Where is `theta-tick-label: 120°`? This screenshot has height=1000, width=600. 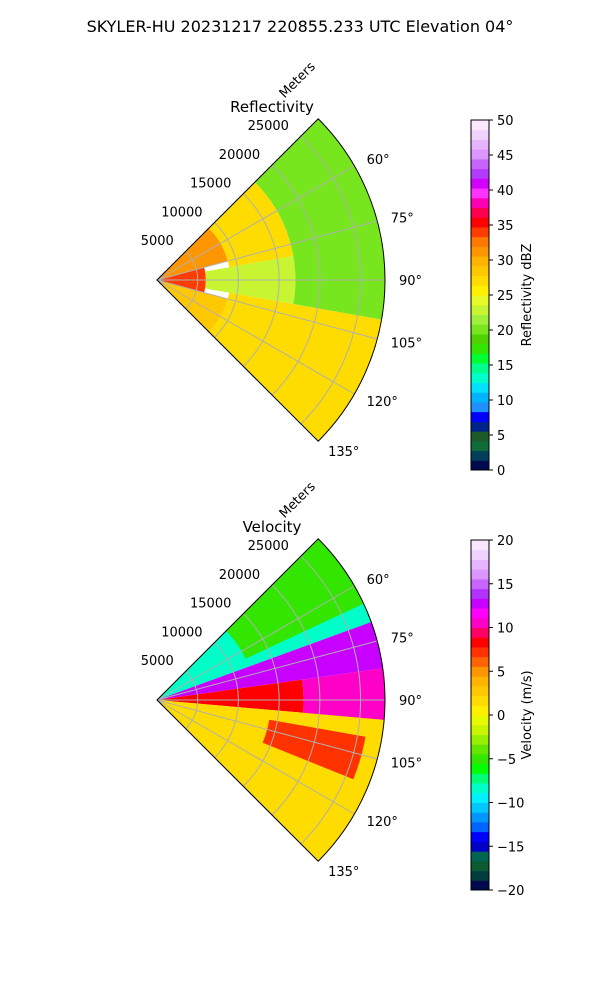
theta-tick-label: 120° is located at coordinates (382, 402).